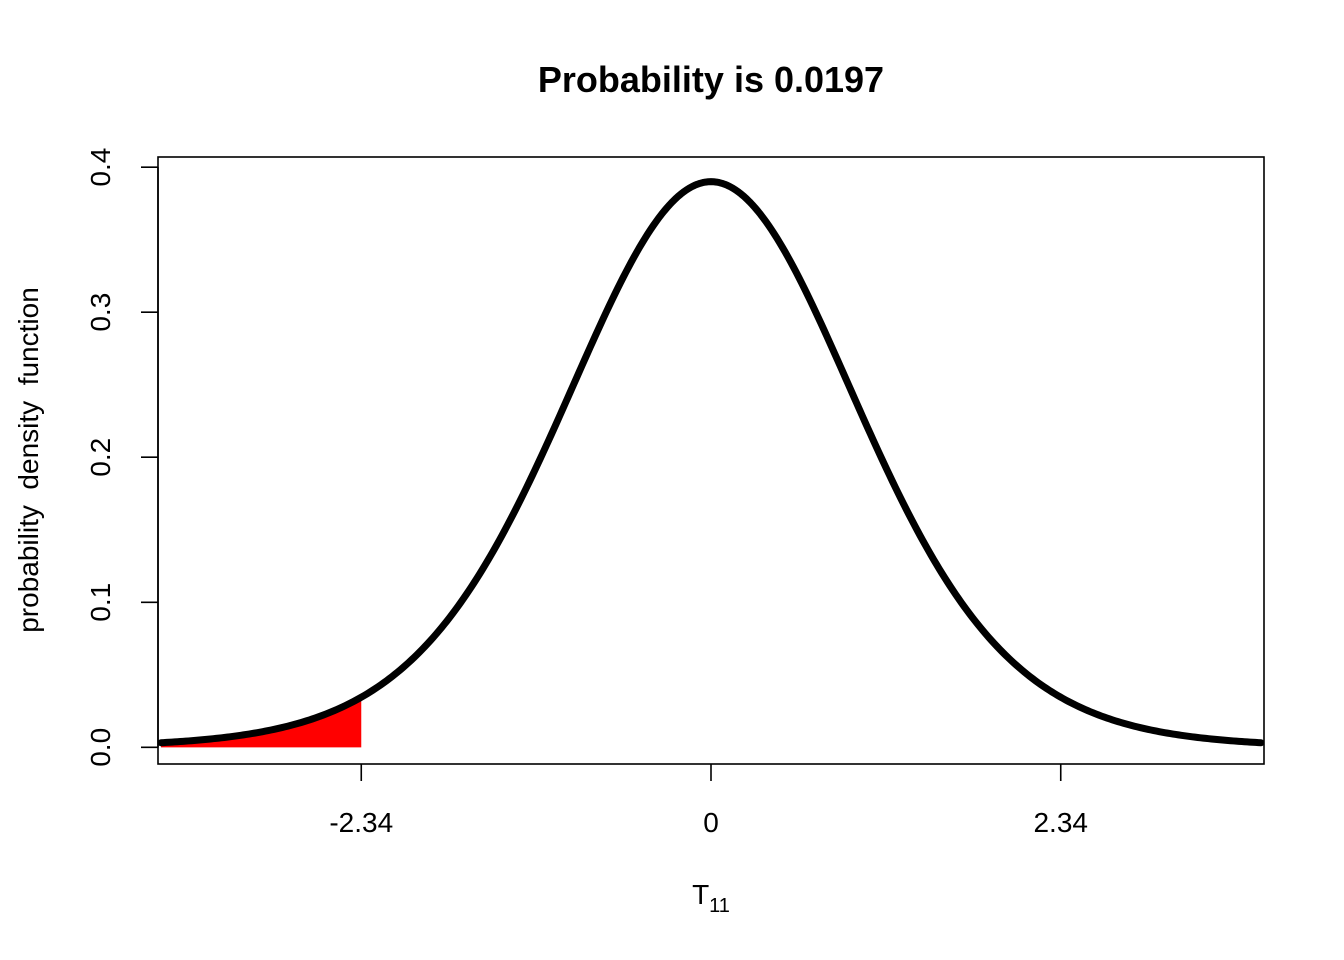  Describe the element at coordinates (100, 457) in the screenshot. I see `y-tick-label: 0.2` at that location.